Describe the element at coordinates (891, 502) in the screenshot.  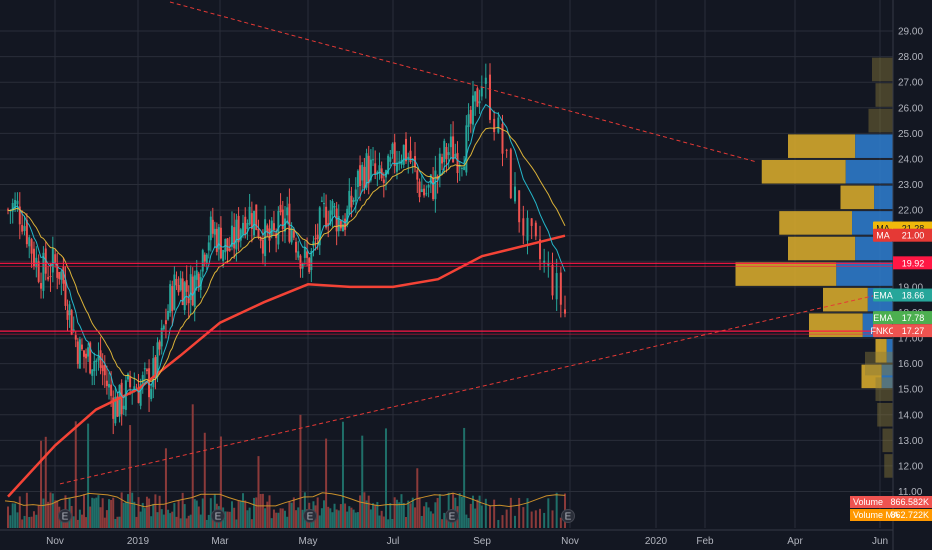
I see `volume-tag: Volume 866.582K` at that location.